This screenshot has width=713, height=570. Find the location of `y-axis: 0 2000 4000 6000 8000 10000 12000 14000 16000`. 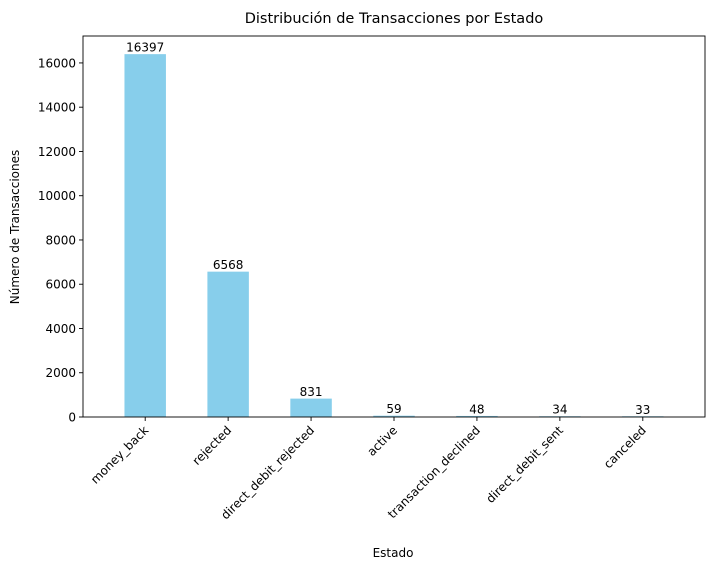

y-axis: 0 2000 4000 6000 8000 10000 12000 14000 16000 is located at coordinates (60, 240).